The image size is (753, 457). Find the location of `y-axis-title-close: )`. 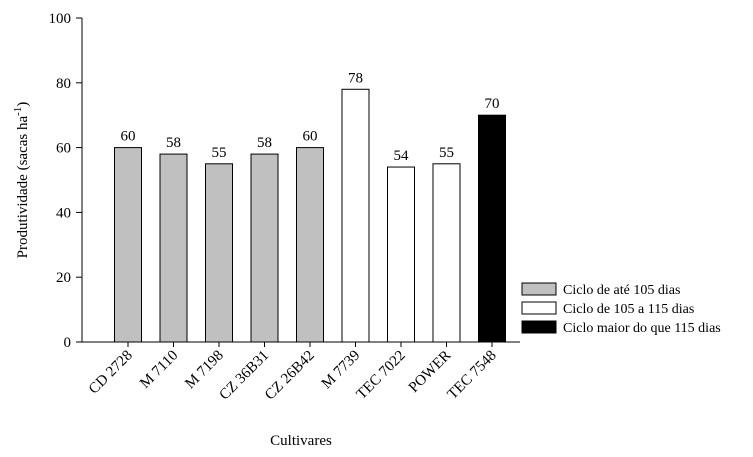

y-axis-title-close: ) is located at coordinates (23, 104).